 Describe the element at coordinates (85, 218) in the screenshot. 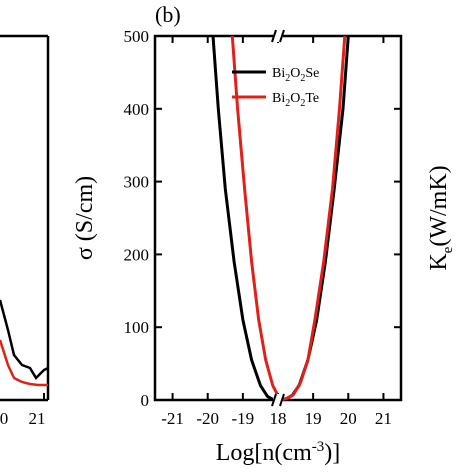

I see `y-axis-title: σ (S/cm)` at that location.